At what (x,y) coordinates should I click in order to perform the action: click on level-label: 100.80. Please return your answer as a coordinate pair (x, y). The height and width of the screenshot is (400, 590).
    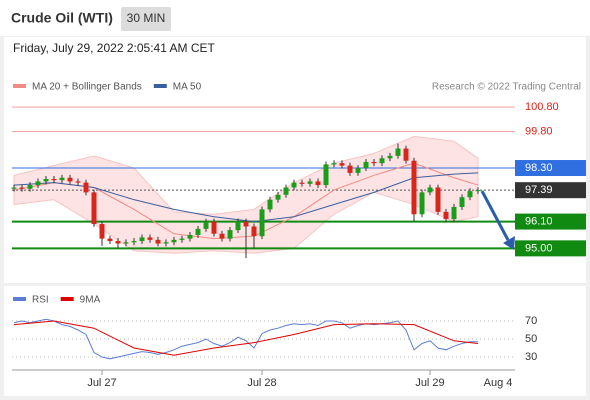
    Looking at the image, I should click on (542, 107).